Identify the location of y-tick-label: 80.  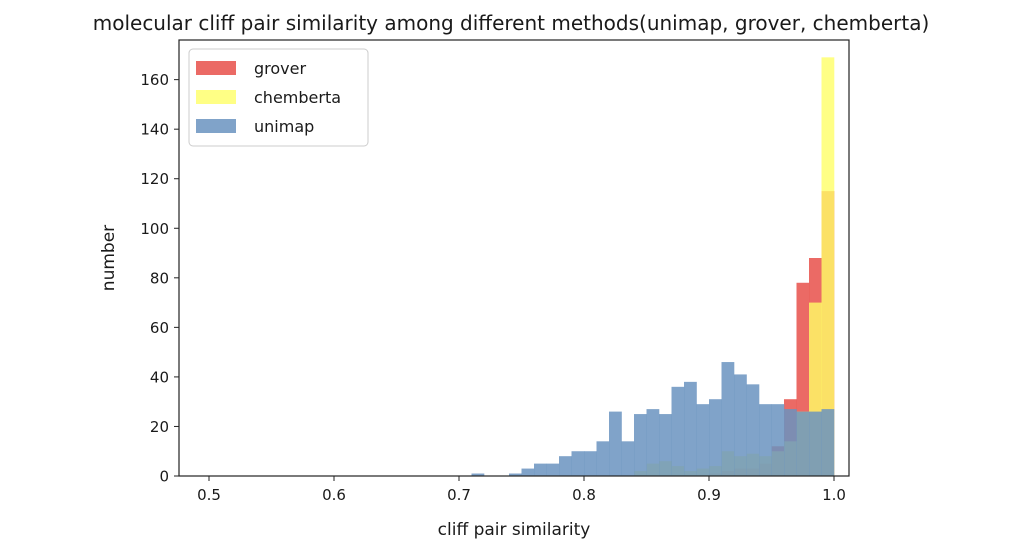
(159, 278).